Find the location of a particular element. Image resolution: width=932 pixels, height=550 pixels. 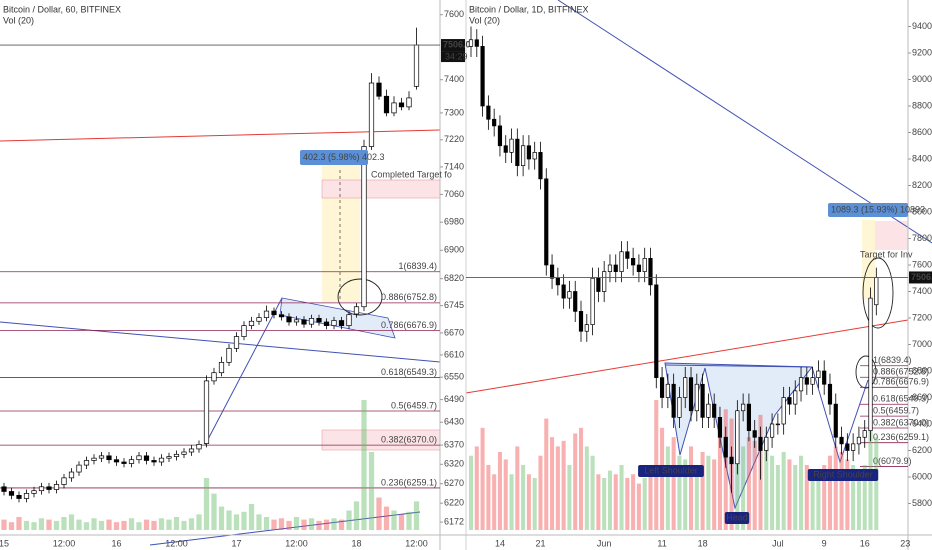

y-tick-label: 6200 is located at coordinates (922, 450).